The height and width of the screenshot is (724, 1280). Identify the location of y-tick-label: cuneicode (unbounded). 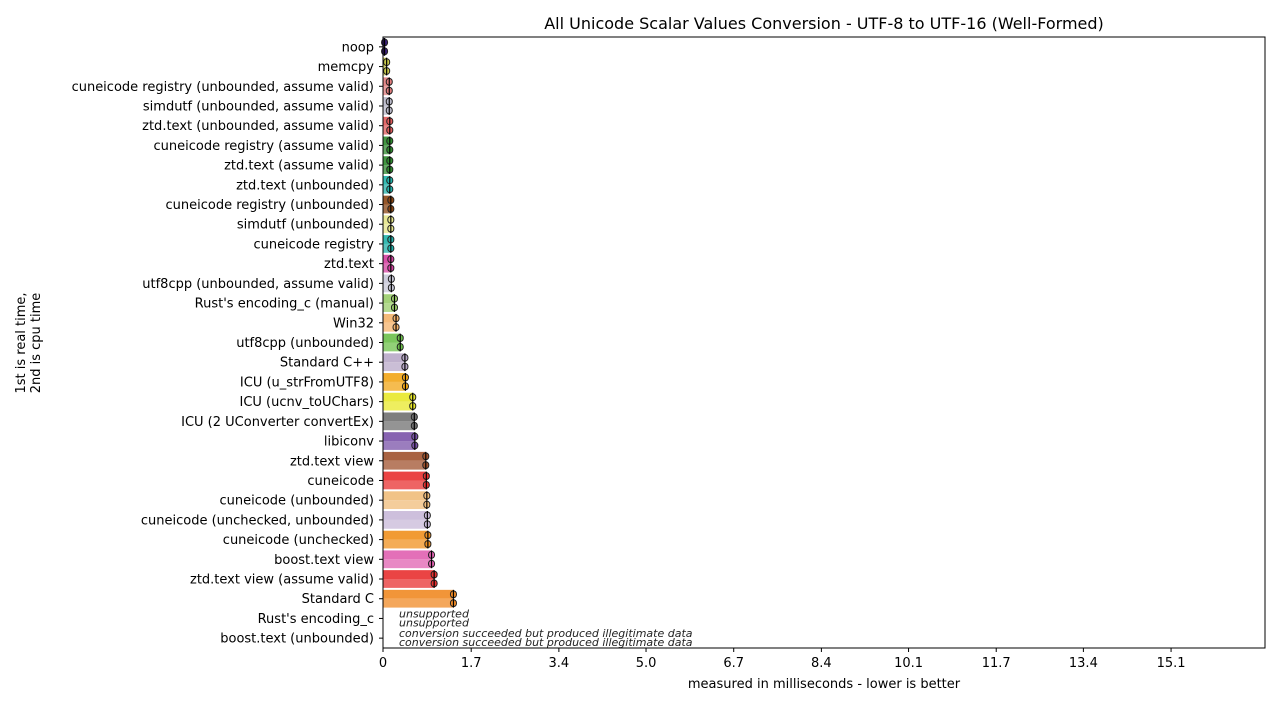
(296, 501).